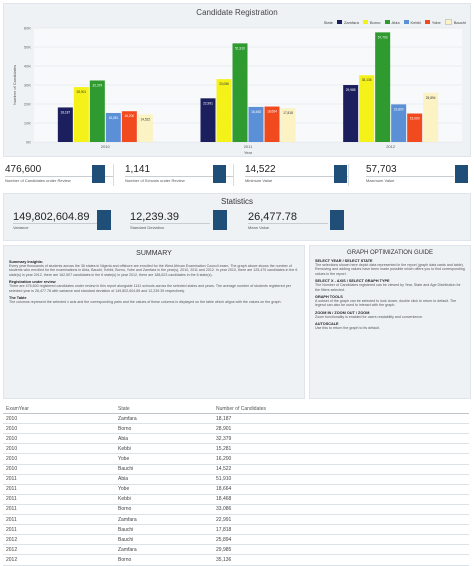  I want to click on bar-zamfara-2012, so click(351, 113).